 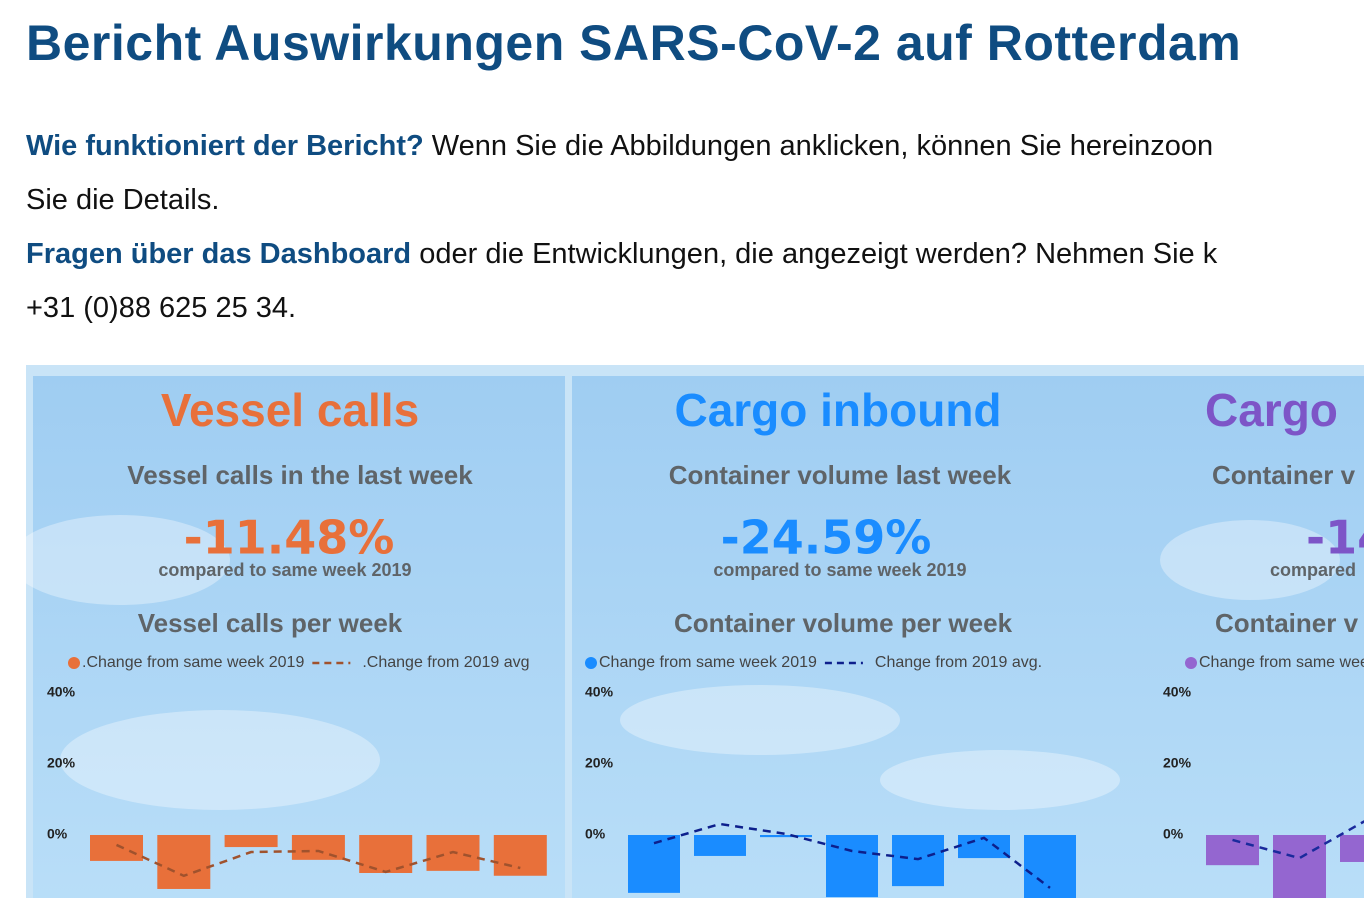 I want to click on intro-lead: Fragen über das Dashboard, so click(x=219, y=254).